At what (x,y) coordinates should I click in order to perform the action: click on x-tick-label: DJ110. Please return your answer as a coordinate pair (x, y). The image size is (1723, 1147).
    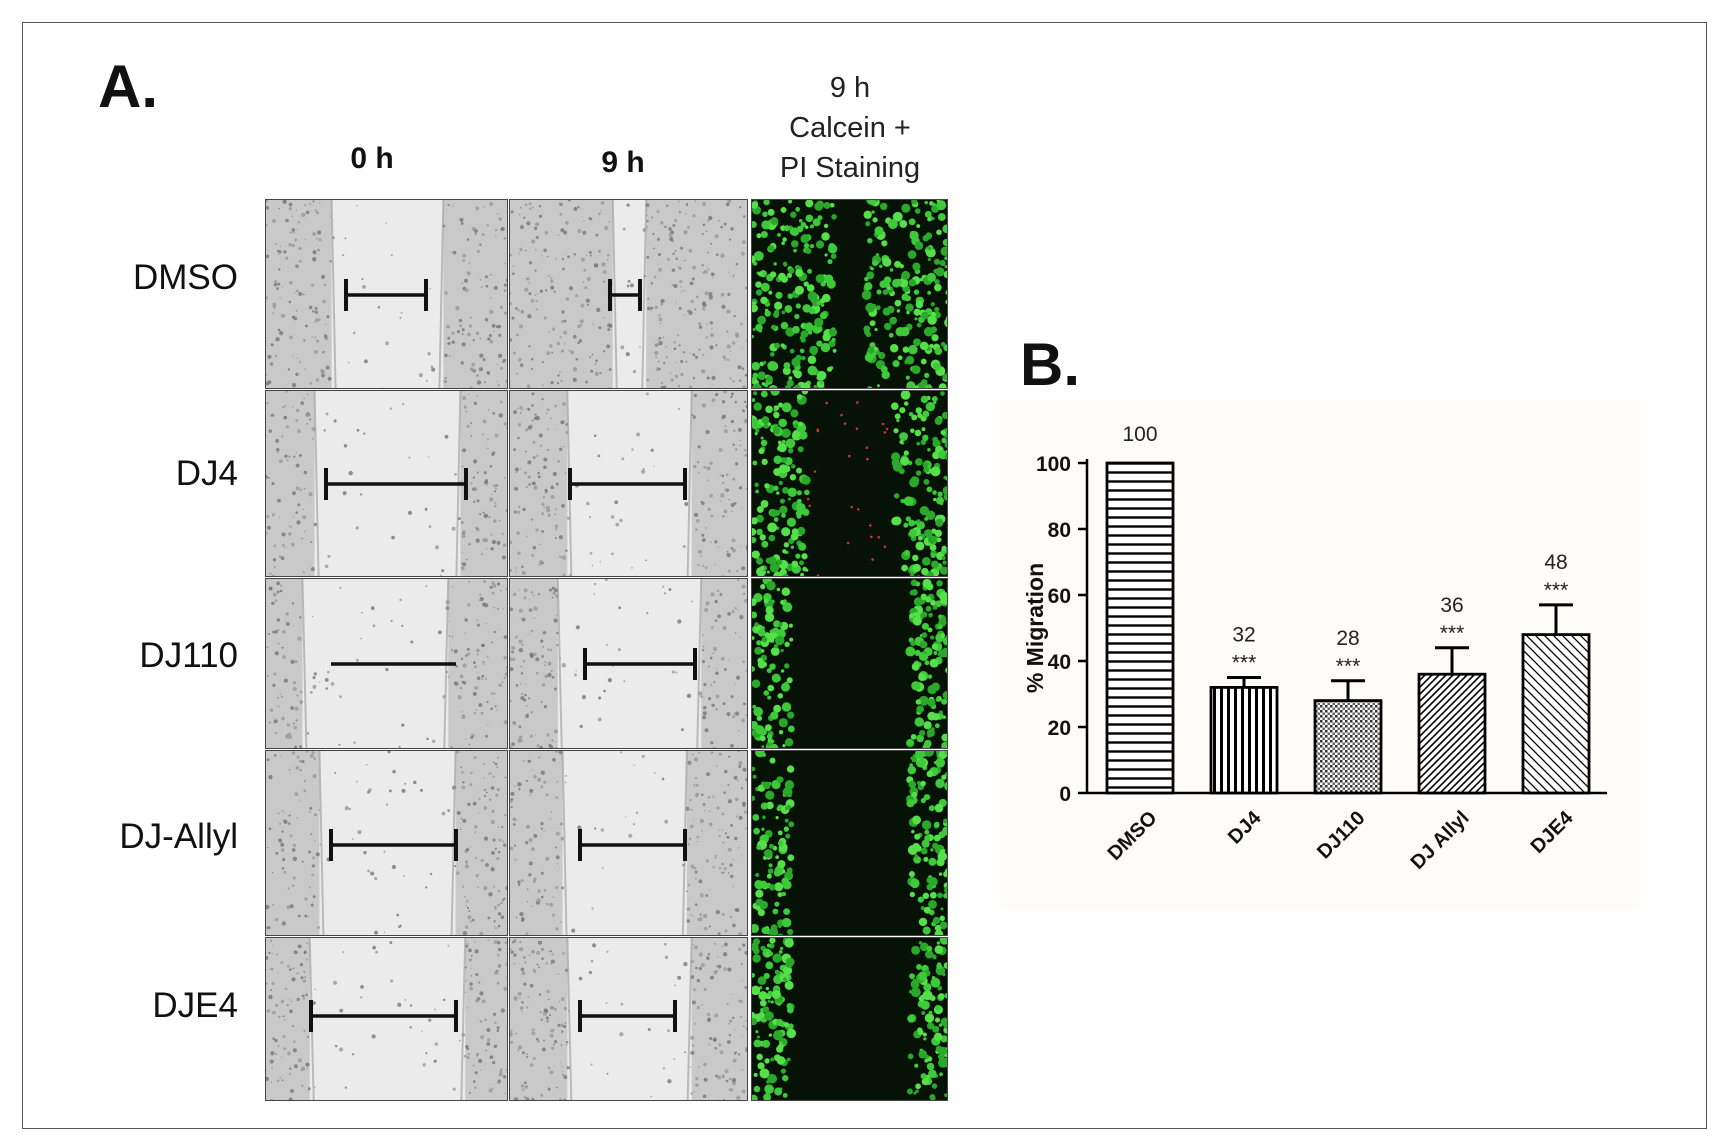
    Looking at the image, I should click on (1341, 835).